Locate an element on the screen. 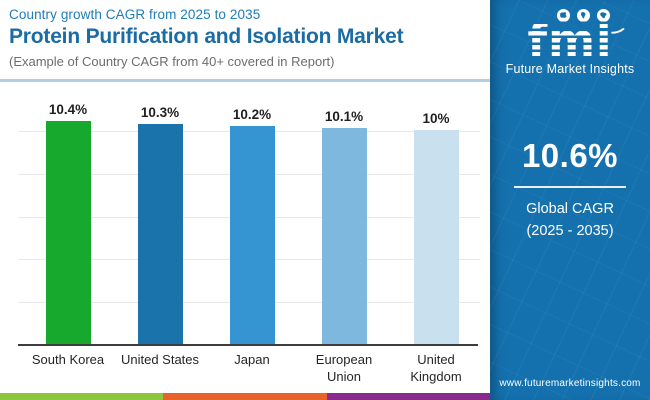 This screenshot has width=650, height=400. footer-color-strip is located at coordinates (245, 396).